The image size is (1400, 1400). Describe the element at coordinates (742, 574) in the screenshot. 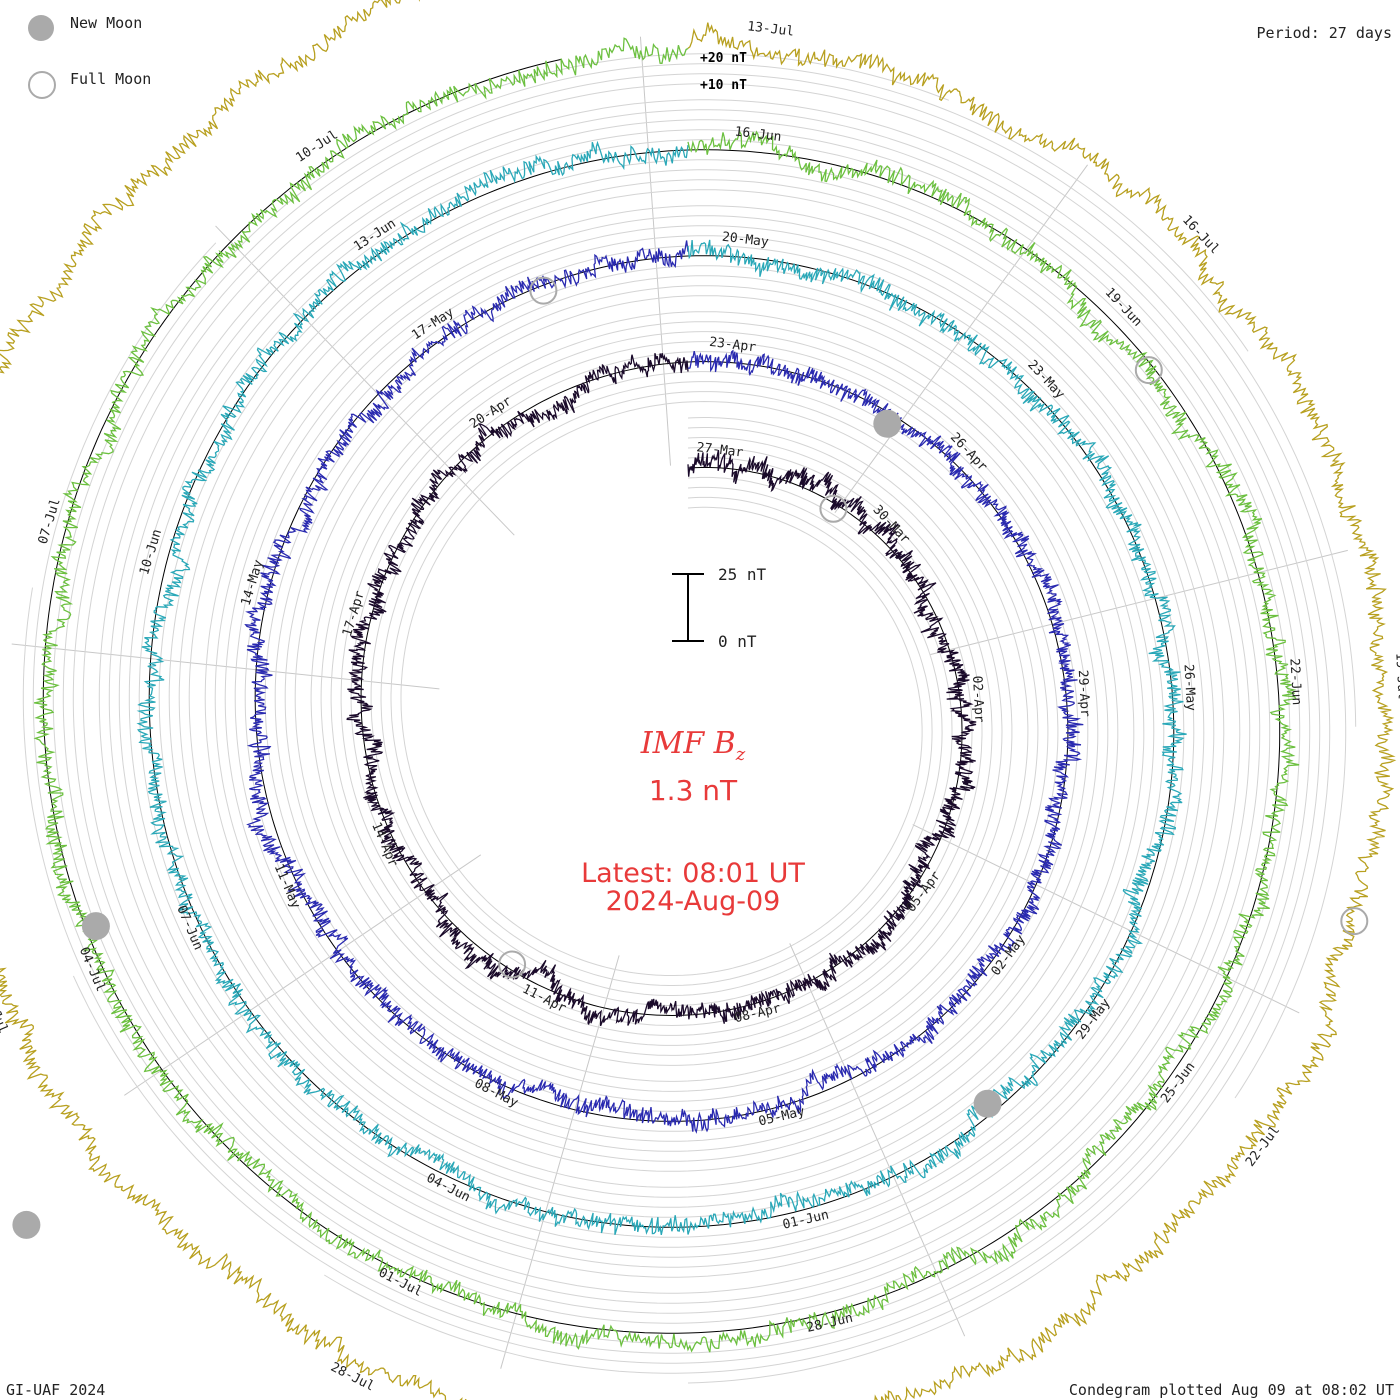

I see `scale-top-label: 25 nT` at that location.